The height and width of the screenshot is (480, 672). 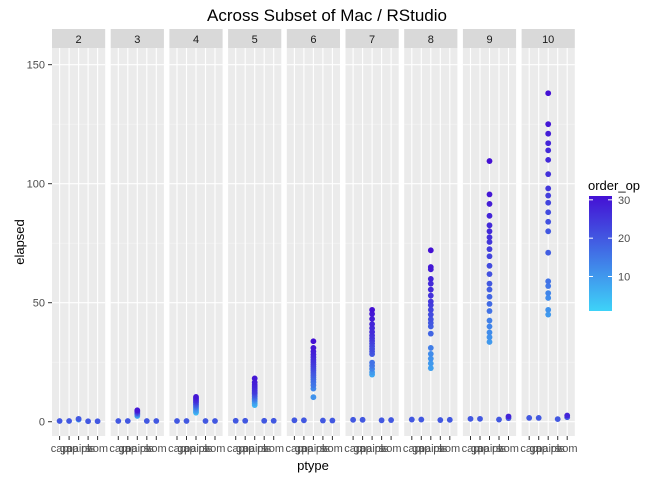 What do you see at coordinates (614, 185) in the screenshot?
I see `legend-title: order_op` at bounding box center [614, 185].